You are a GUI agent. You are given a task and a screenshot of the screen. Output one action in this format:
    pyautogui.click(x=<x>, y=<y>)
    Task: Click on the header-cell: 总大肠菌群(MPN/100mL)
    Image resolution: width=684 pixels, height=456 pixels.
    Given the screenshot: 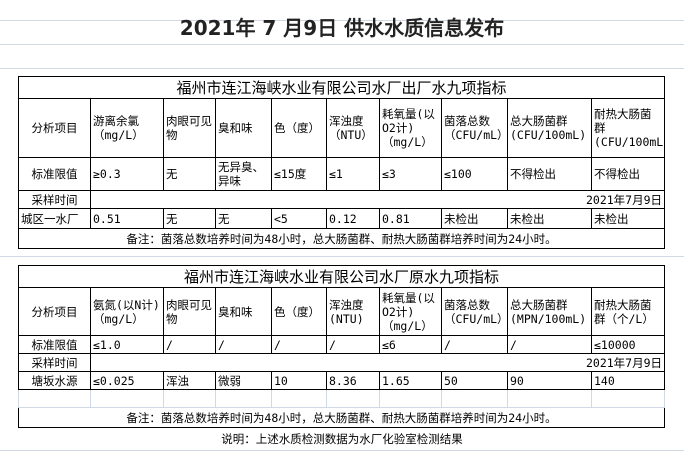 What is the action you would take?
    pyautogui.click(x=549, y=311)
    